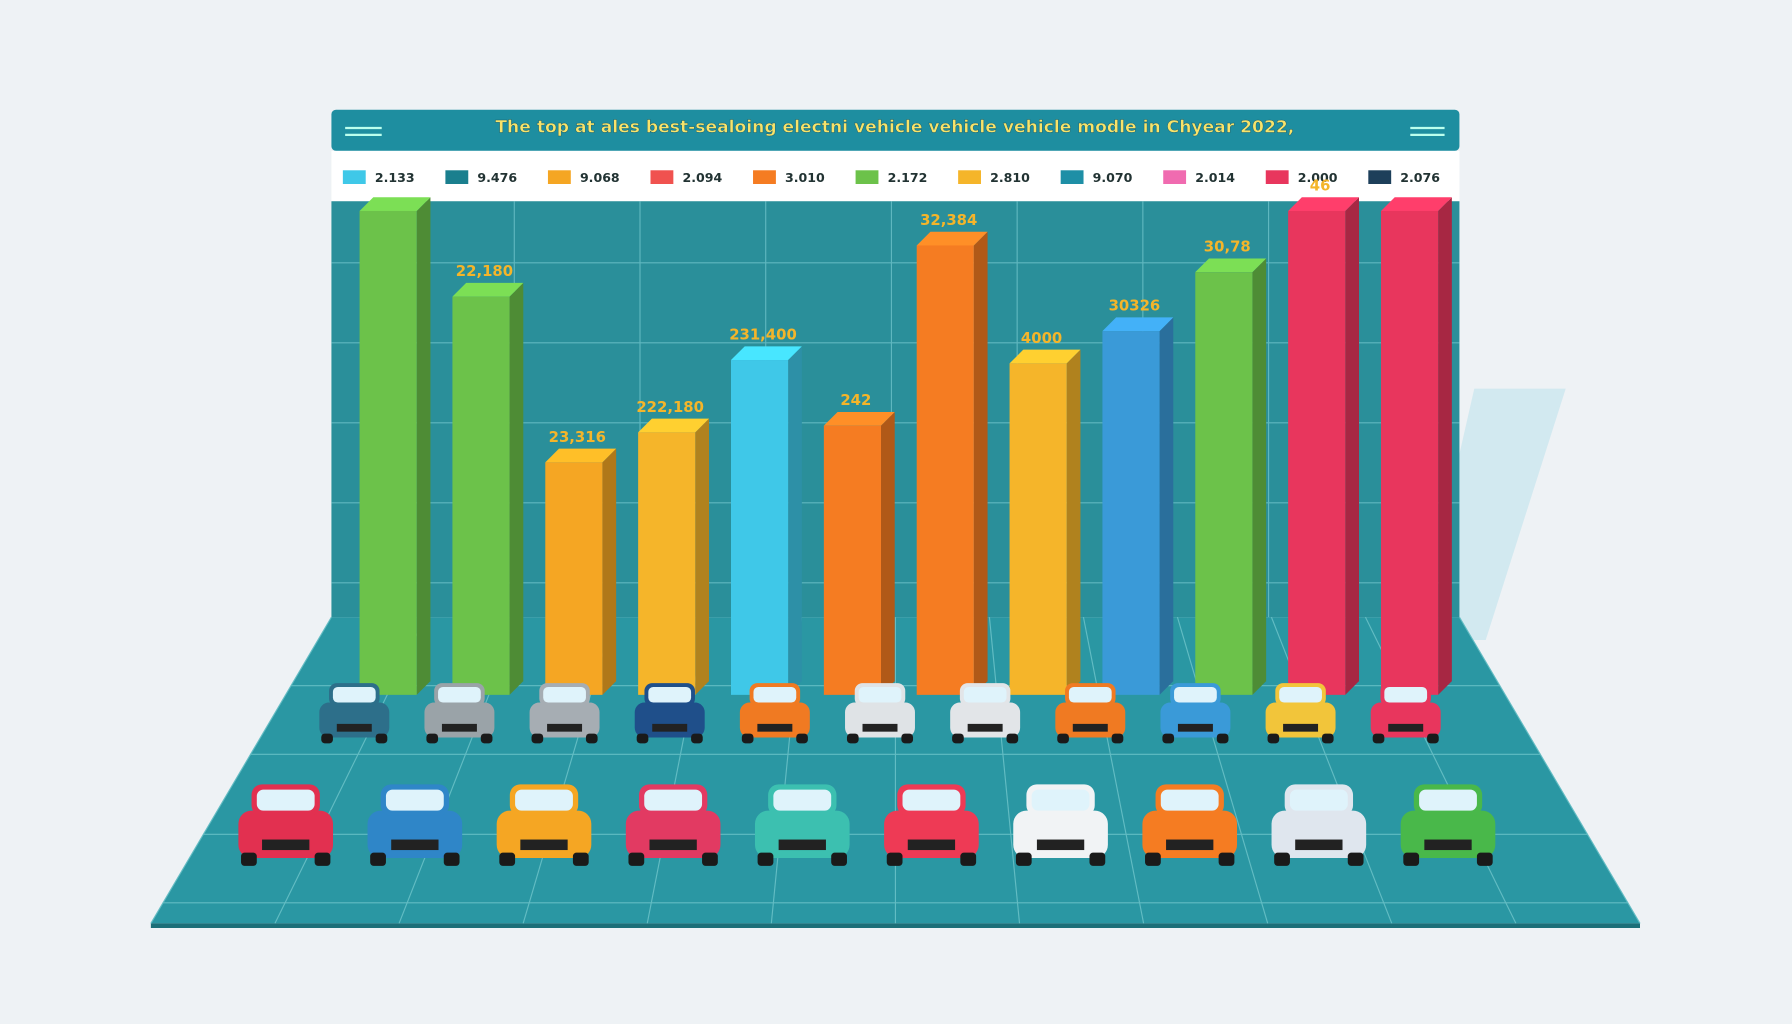  What do you see at coordinates (1215, 177) in the screenshot?
I see `legend-label: 2.014` at bounding box center [1215, 177].